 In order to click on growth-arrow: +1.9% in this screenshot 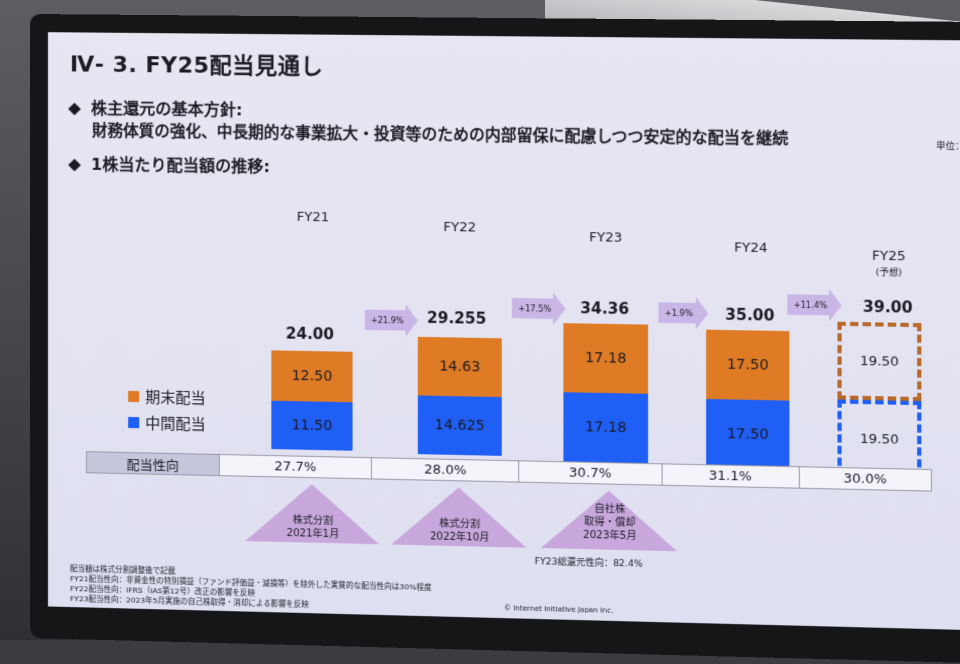, I will do `click(676, 312)`.